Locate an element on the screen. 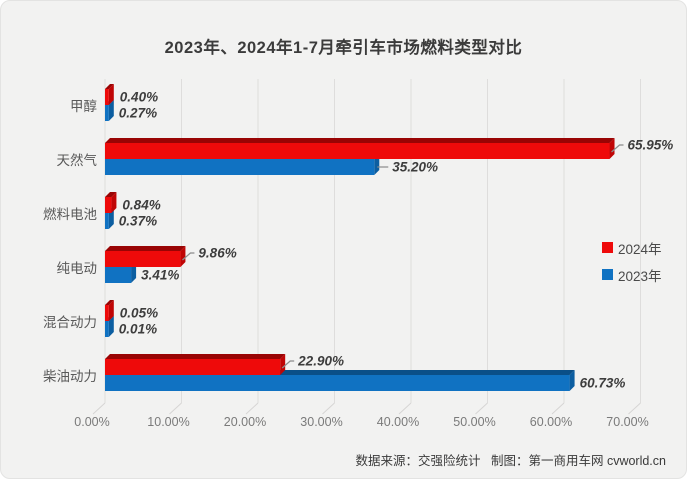 The height and width of the screenshot is (479, 687). chart-title: 2023年、2024年1-7月牵引车市场燃料类型对比 is located at coordinates (343, 48).